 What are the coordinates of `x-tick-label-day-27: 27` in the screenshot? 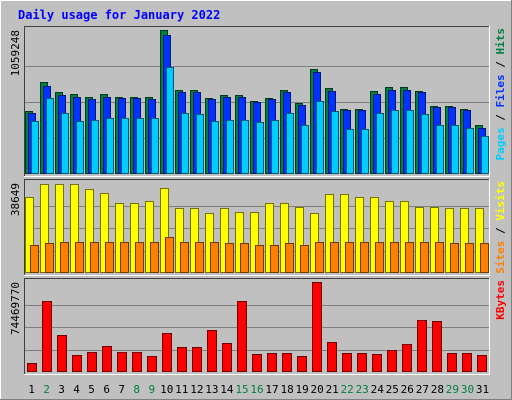 It's located at (422, 389).